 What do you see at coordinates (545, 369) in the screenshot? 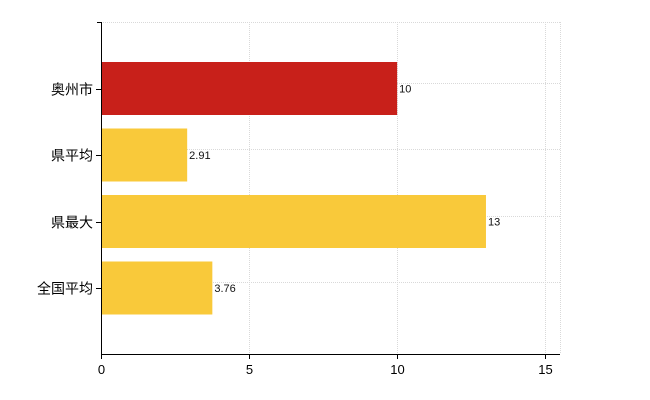
I see `x-tick-label-3: 15` at bounding box center [545, 369].